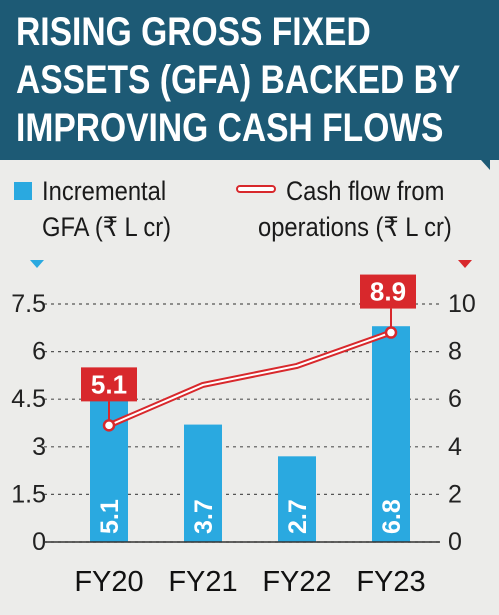 The image size is (499, 615). Describe the element at coordinates (455, 494) in the screenshot. I see `right-tick-label: 2` at that location.